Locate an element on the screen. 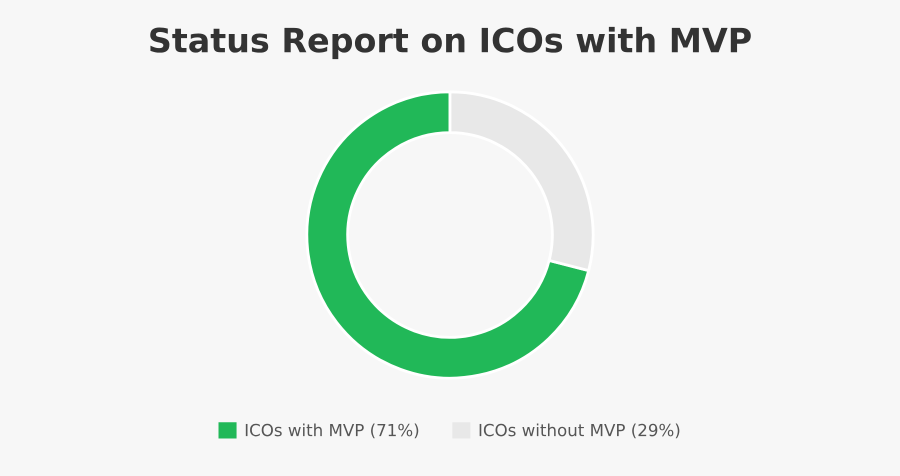 This screenshot has width=900, height=476. legend-label: ICOs without MVP (29%) is located at coordinates (580, 430).